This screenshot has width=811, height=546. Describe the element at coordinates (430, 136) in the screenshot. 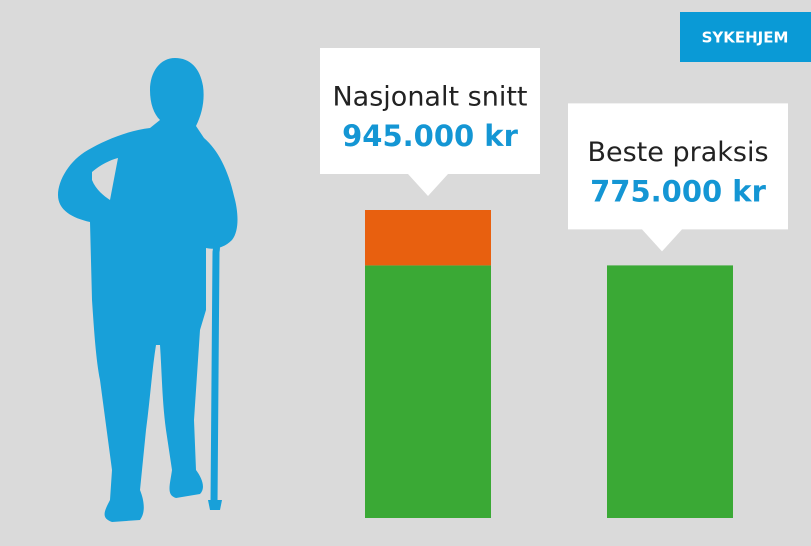

I see `value-label: 945.000 kr` at that location.